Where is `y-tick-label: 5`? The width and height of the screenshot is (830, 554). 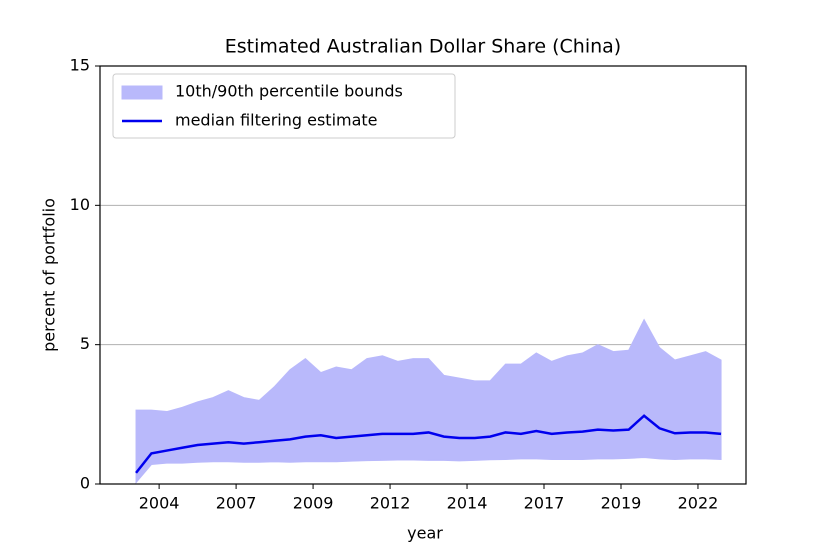 y-tick-label: 5 is located at coordinates (85, 343).